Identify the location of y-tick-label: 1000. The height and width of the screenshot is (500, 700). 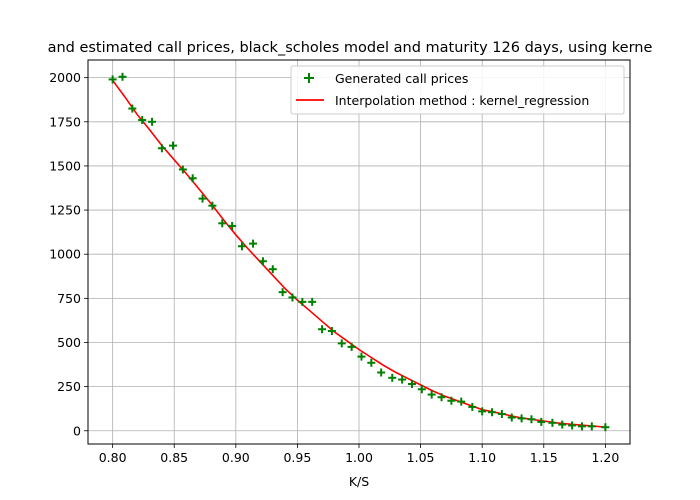
(65, 254).